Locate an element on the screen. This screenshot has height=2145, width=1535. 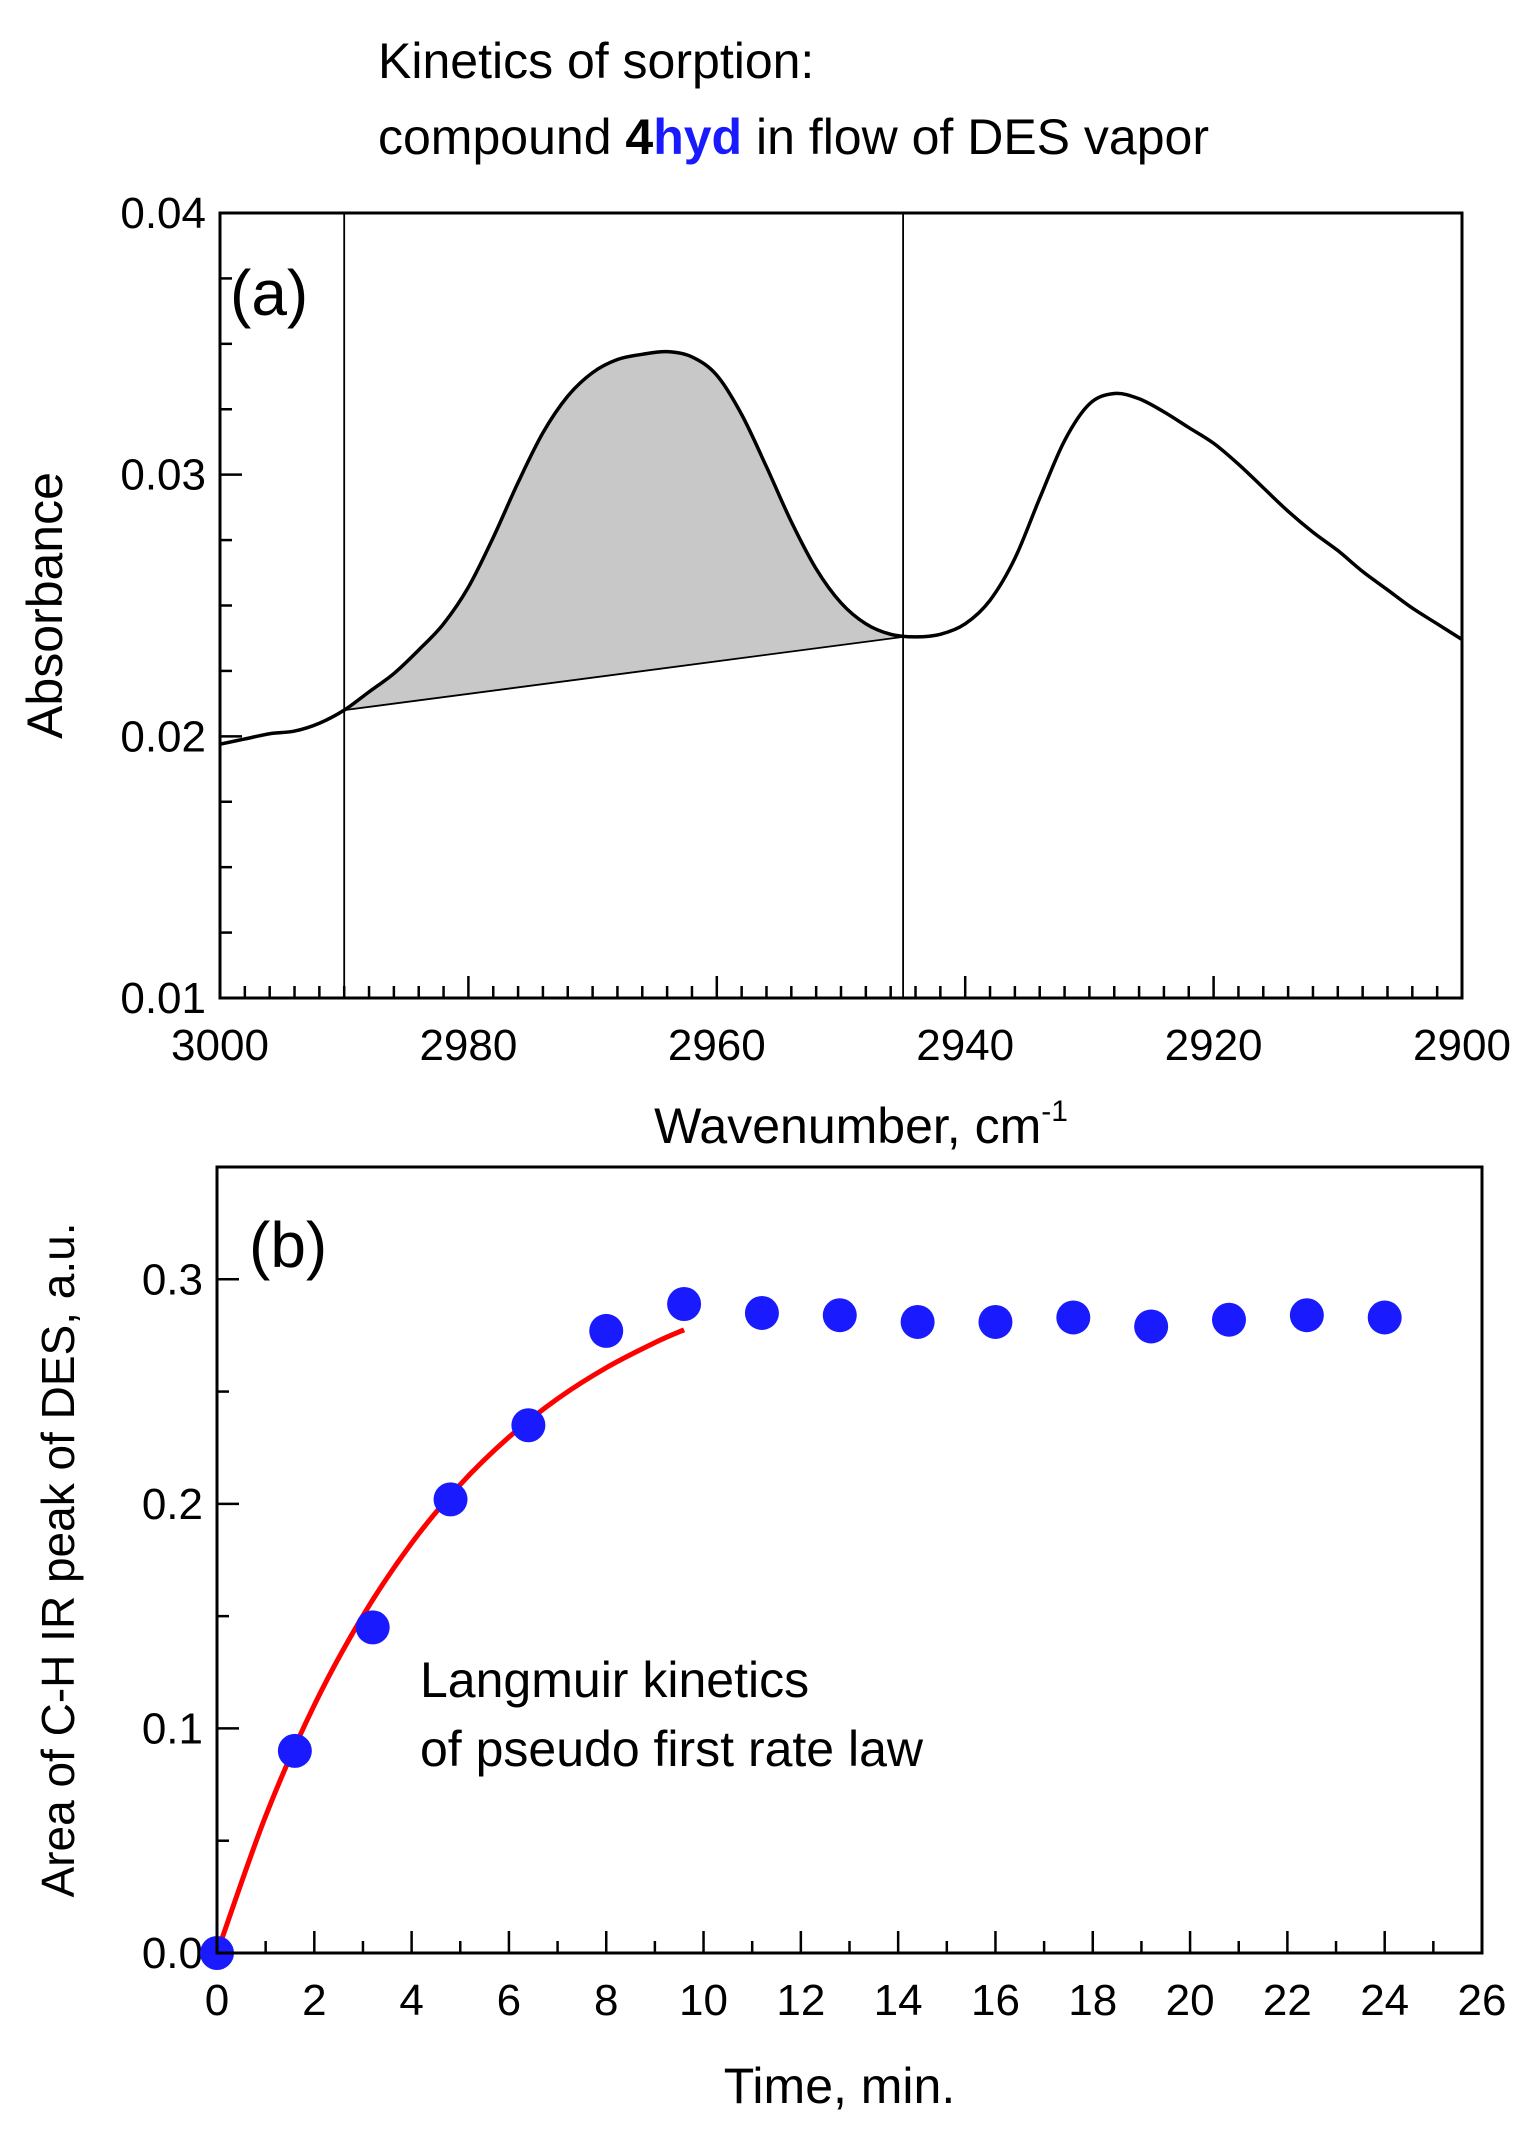
panel-a-x-axis-label: Wavenumber, cm-1 is located at coordinates (861, 1124).